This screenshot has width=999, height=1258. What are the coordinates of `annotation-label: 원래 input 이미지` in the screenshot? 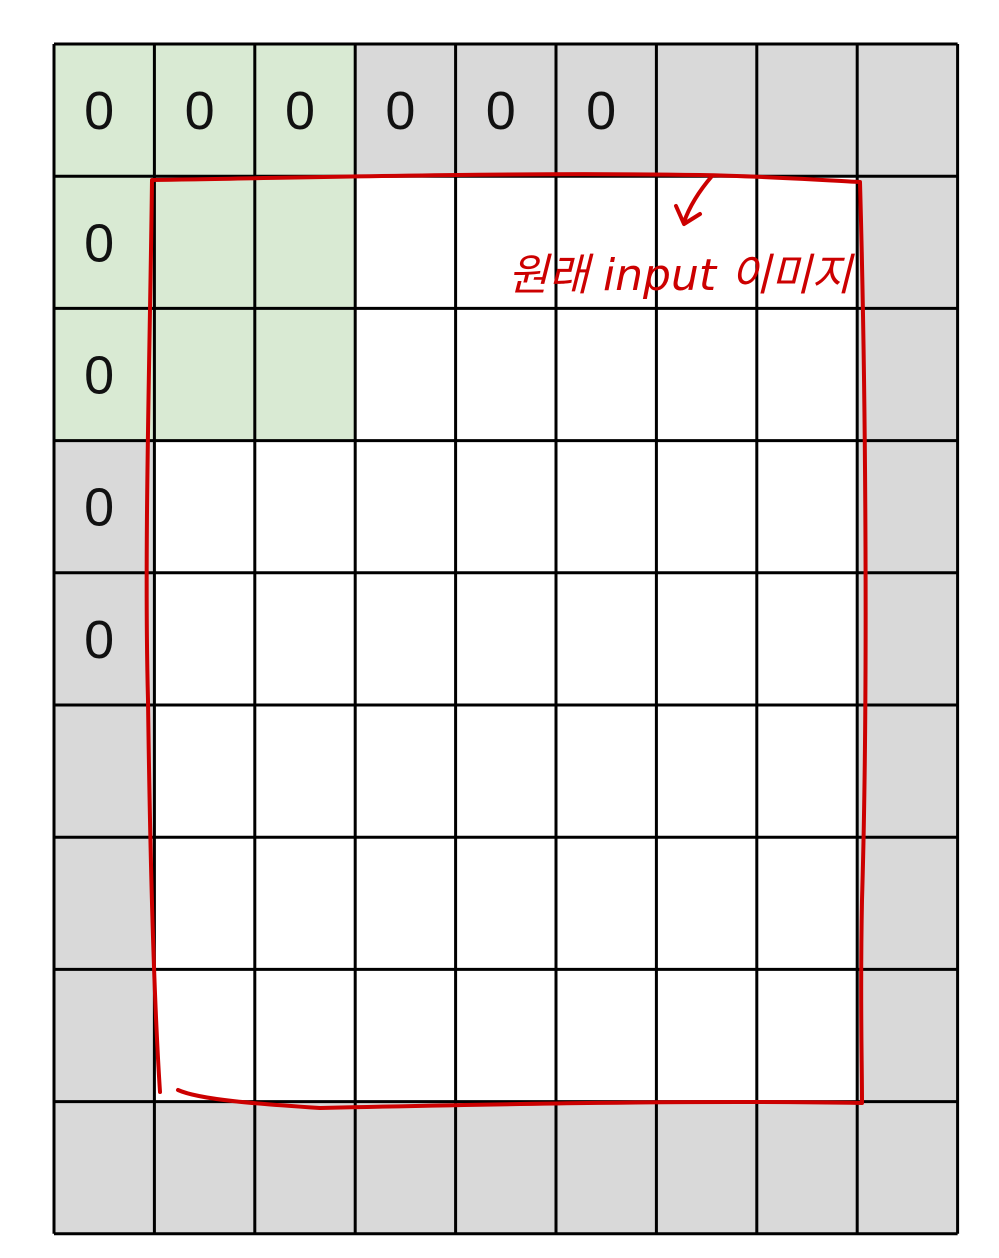 It's located at (681, 275).